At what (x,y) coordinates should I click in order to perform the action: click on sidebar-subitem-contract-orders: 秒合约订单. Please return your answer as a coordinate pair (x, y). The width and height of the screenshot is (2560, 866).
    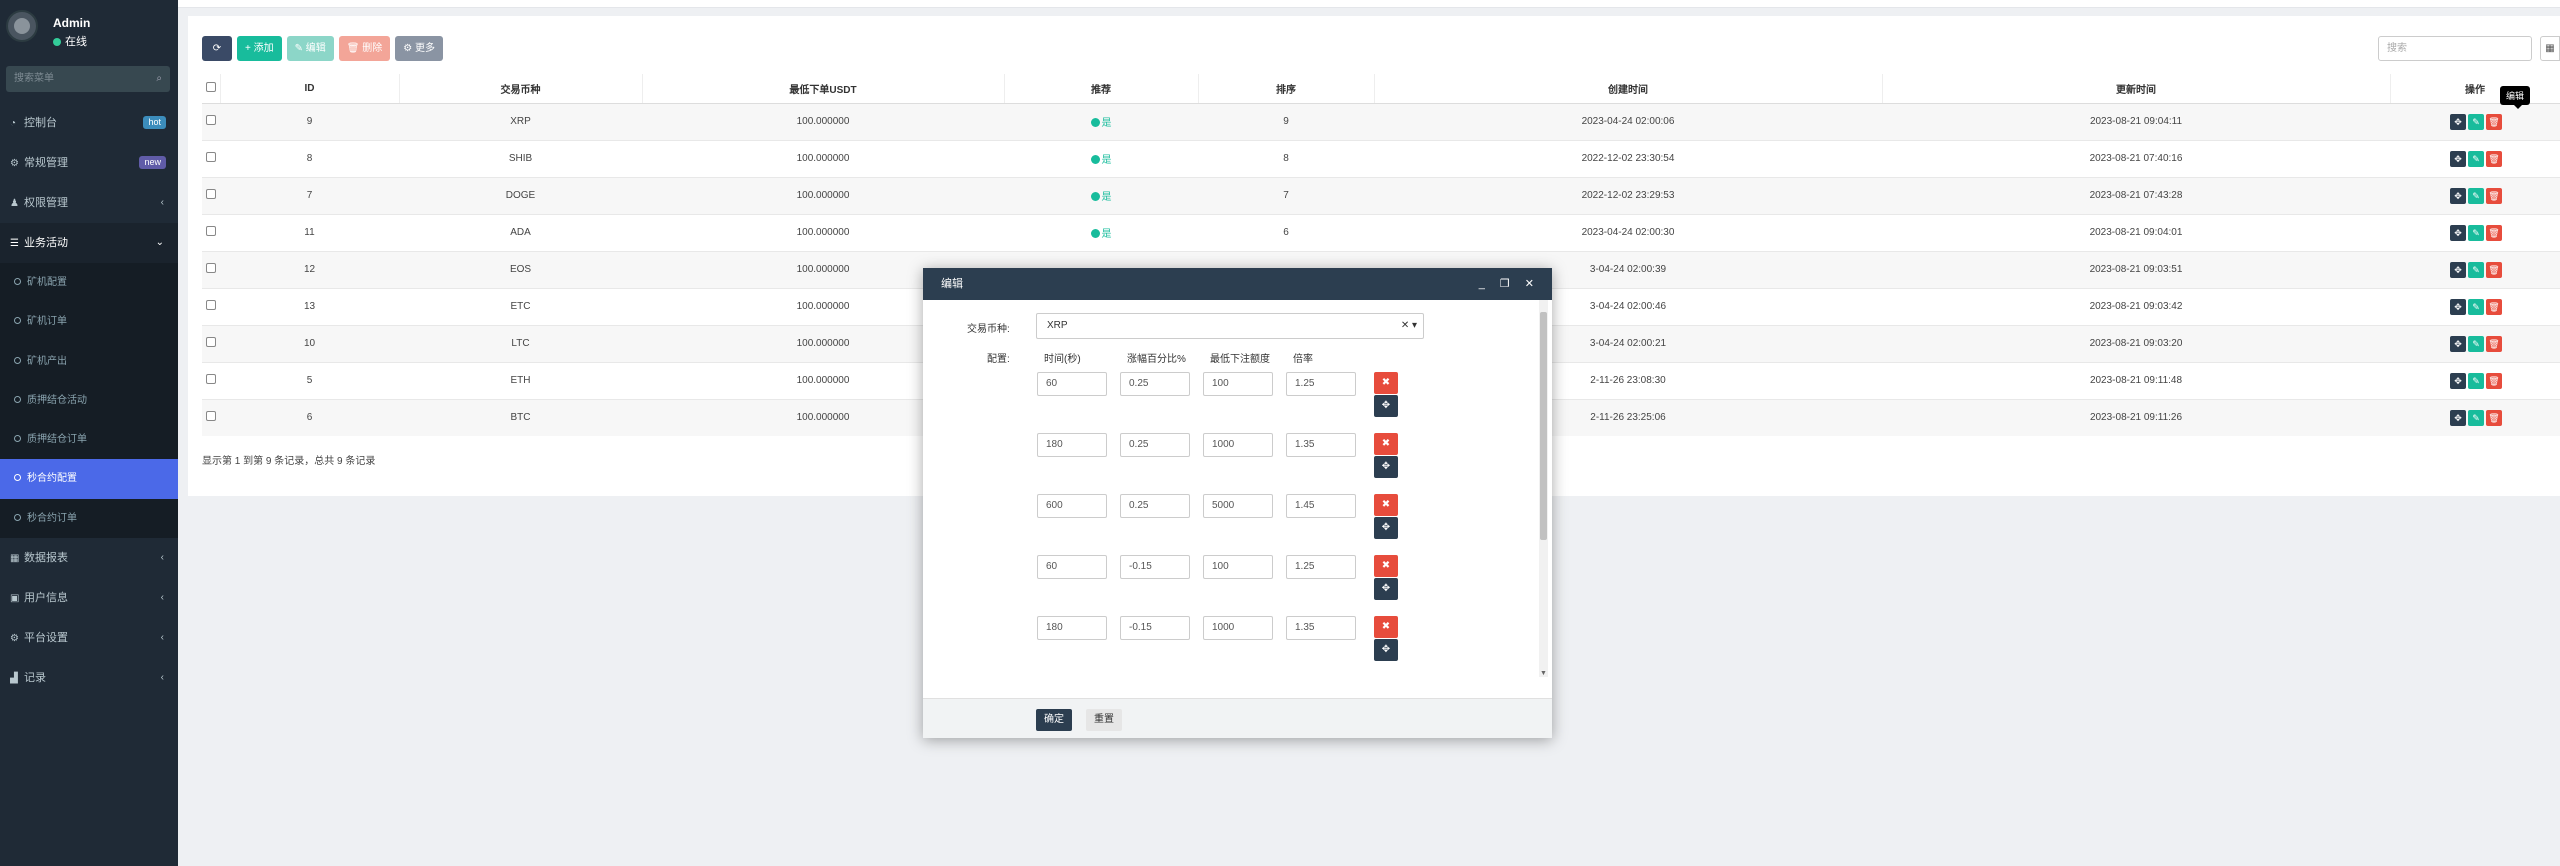
    Looking at the image, I should click on (89, 518).